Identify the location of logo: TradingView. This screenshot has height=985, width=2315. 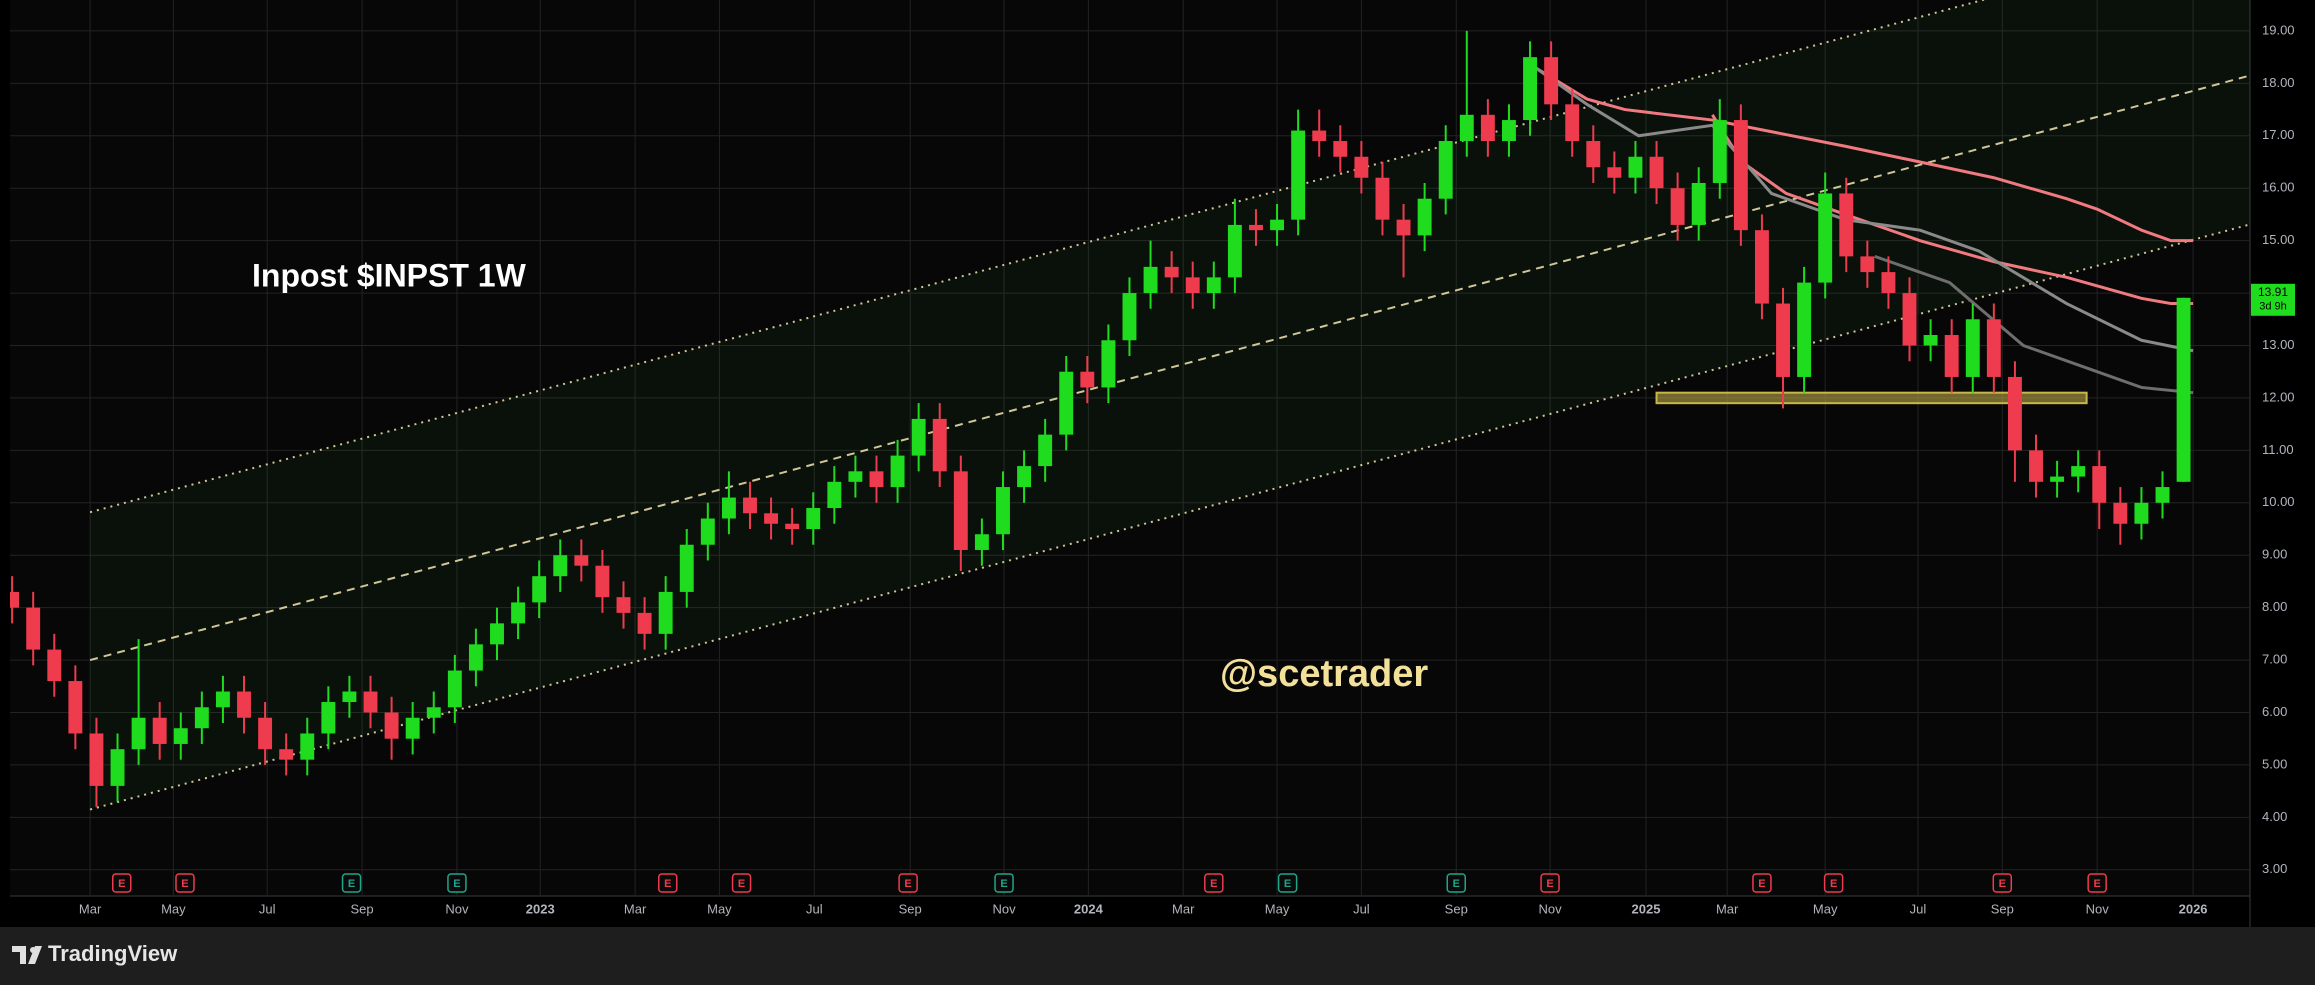
(95, 953).